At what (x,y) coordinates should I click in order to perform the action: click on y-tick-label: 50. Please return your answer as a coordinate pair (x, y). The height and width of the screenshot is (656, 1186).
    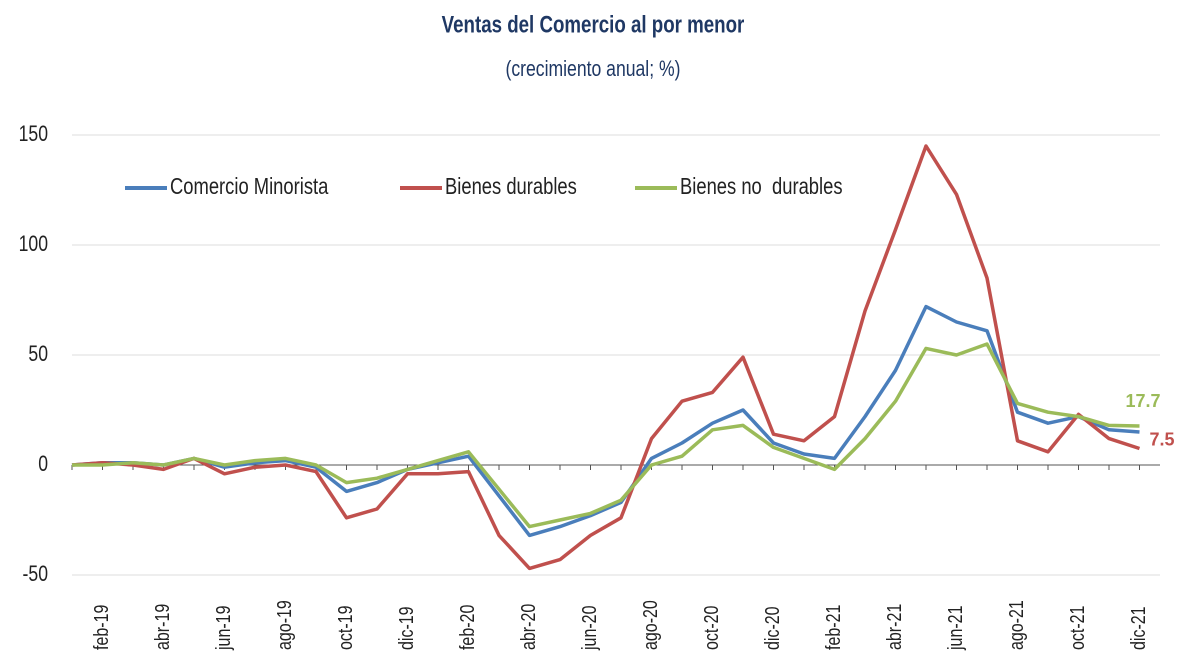
    Looking at the image, I should click on (38, 354).